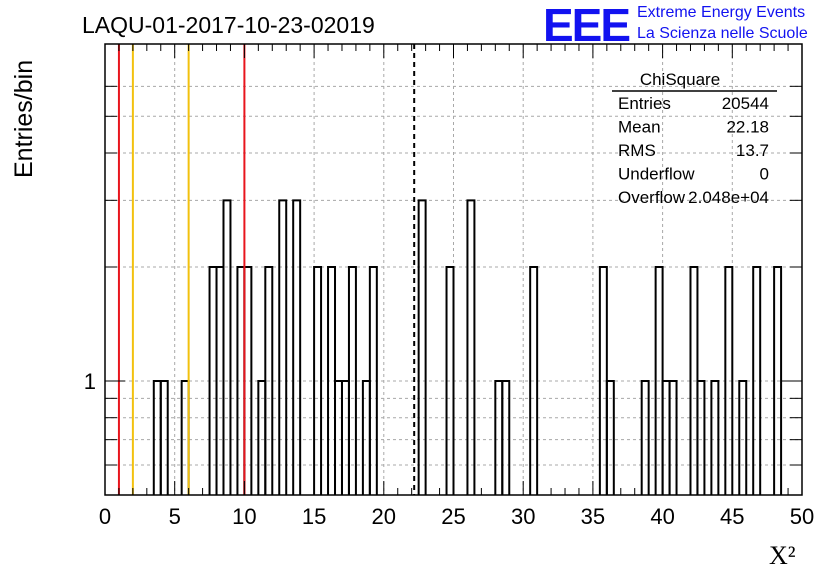 This screenshot has height=572, width=836. Describe the element at coordinates (453, 516) in the screenshot. I see `x-tick-label: 25` at that location.